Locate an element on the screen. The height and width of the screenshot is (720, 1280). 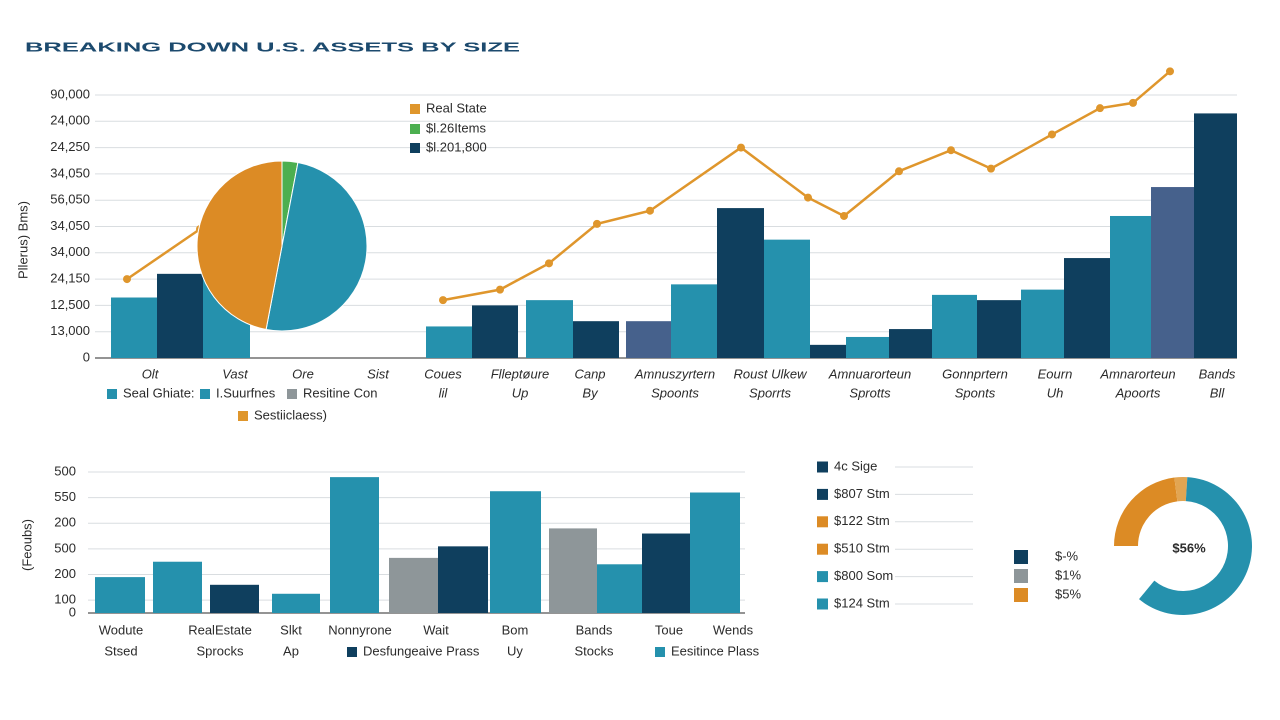
x-tick-label: Ore is located at coordinates (303, 373).